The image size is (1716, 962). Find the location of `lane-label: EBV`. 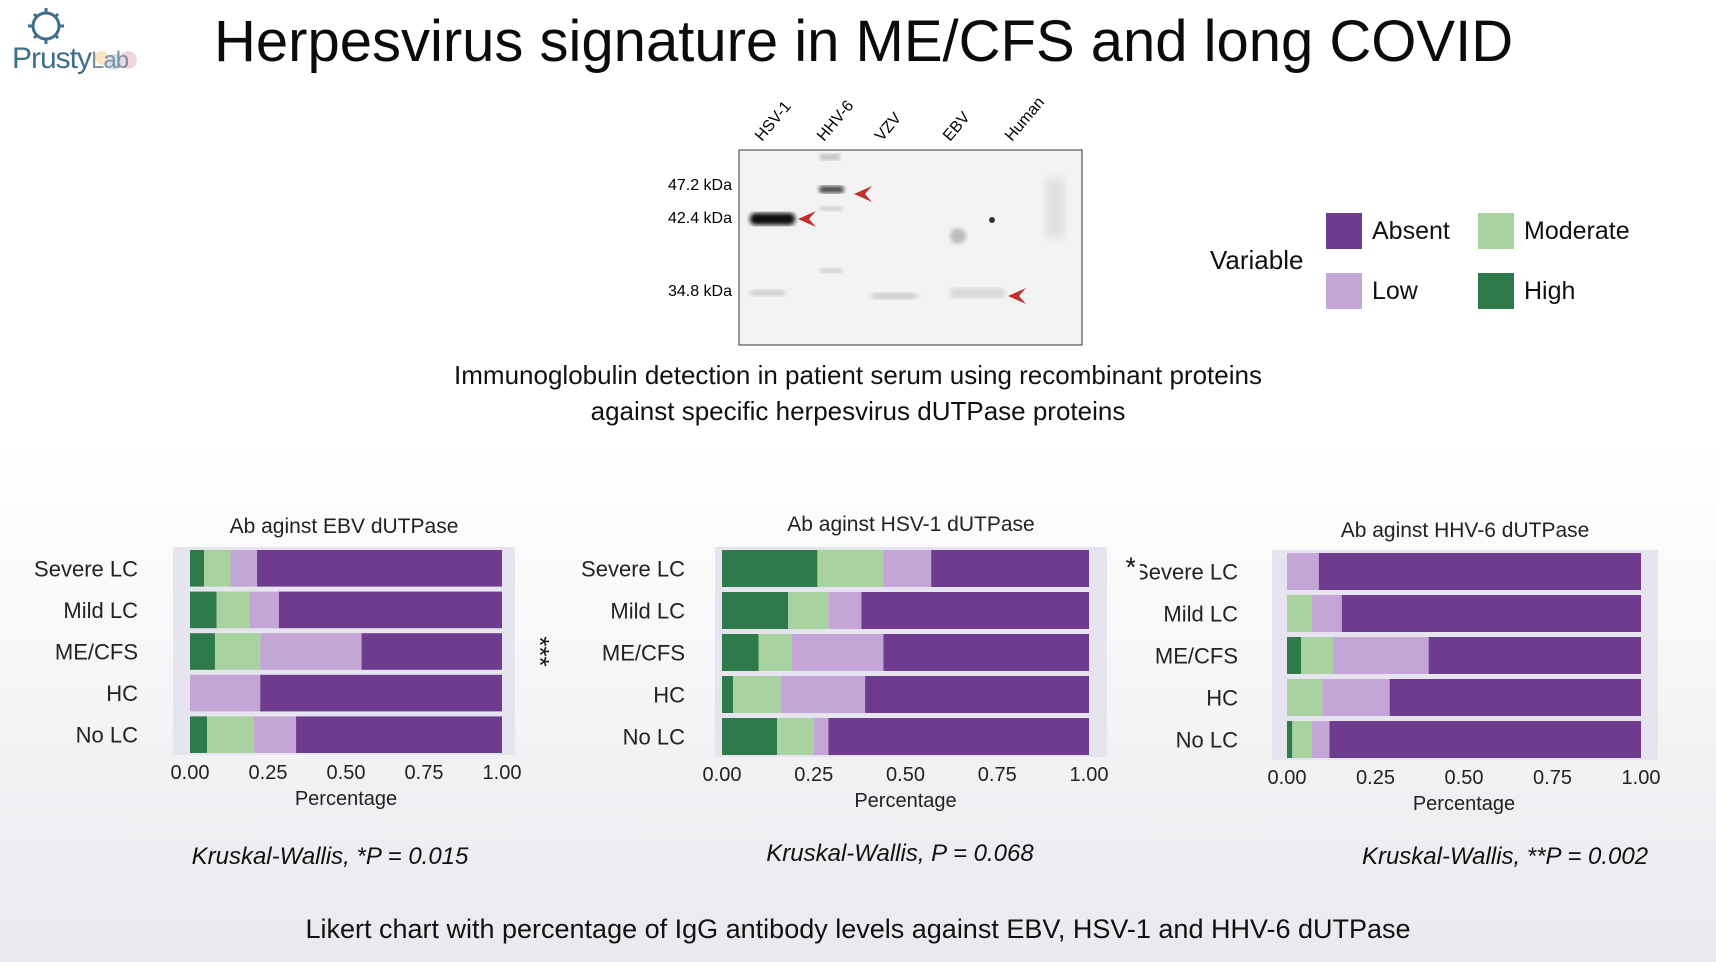

lane-label: EBV is located at coordinates (957, 127).